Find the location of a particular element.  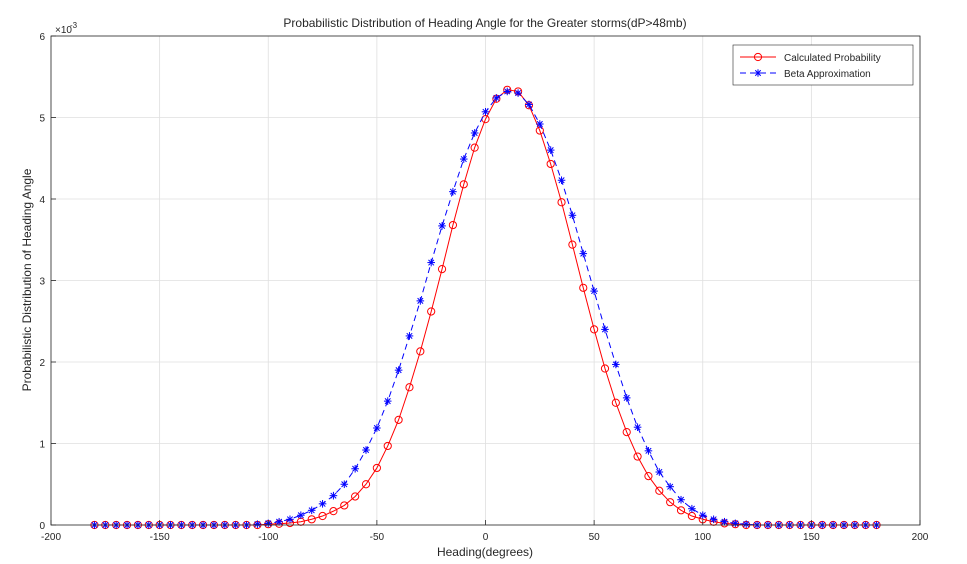

x-tick-label: -100 is located at coordinates (268, 537).